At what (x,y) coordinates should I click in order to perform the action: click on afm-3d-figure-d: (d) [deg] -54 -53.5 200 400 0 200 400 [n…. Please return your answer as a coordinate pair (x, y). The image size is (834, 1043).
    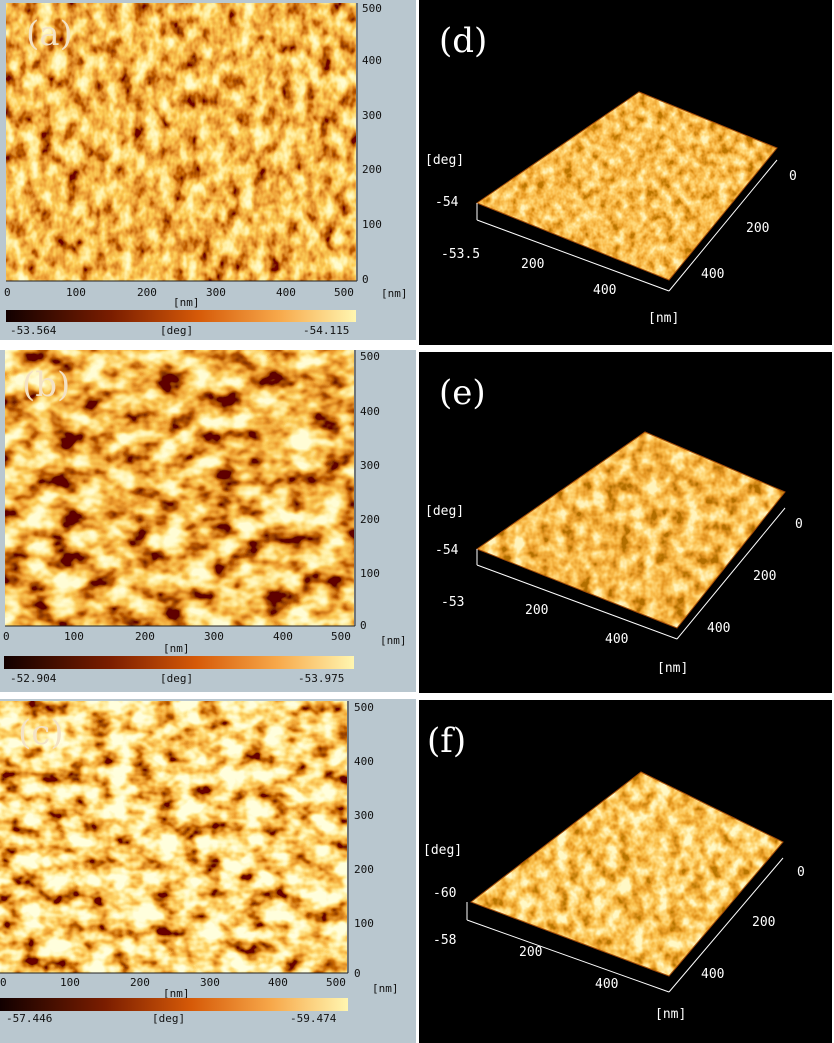
    Looking at the image, I should click on (611, 173).